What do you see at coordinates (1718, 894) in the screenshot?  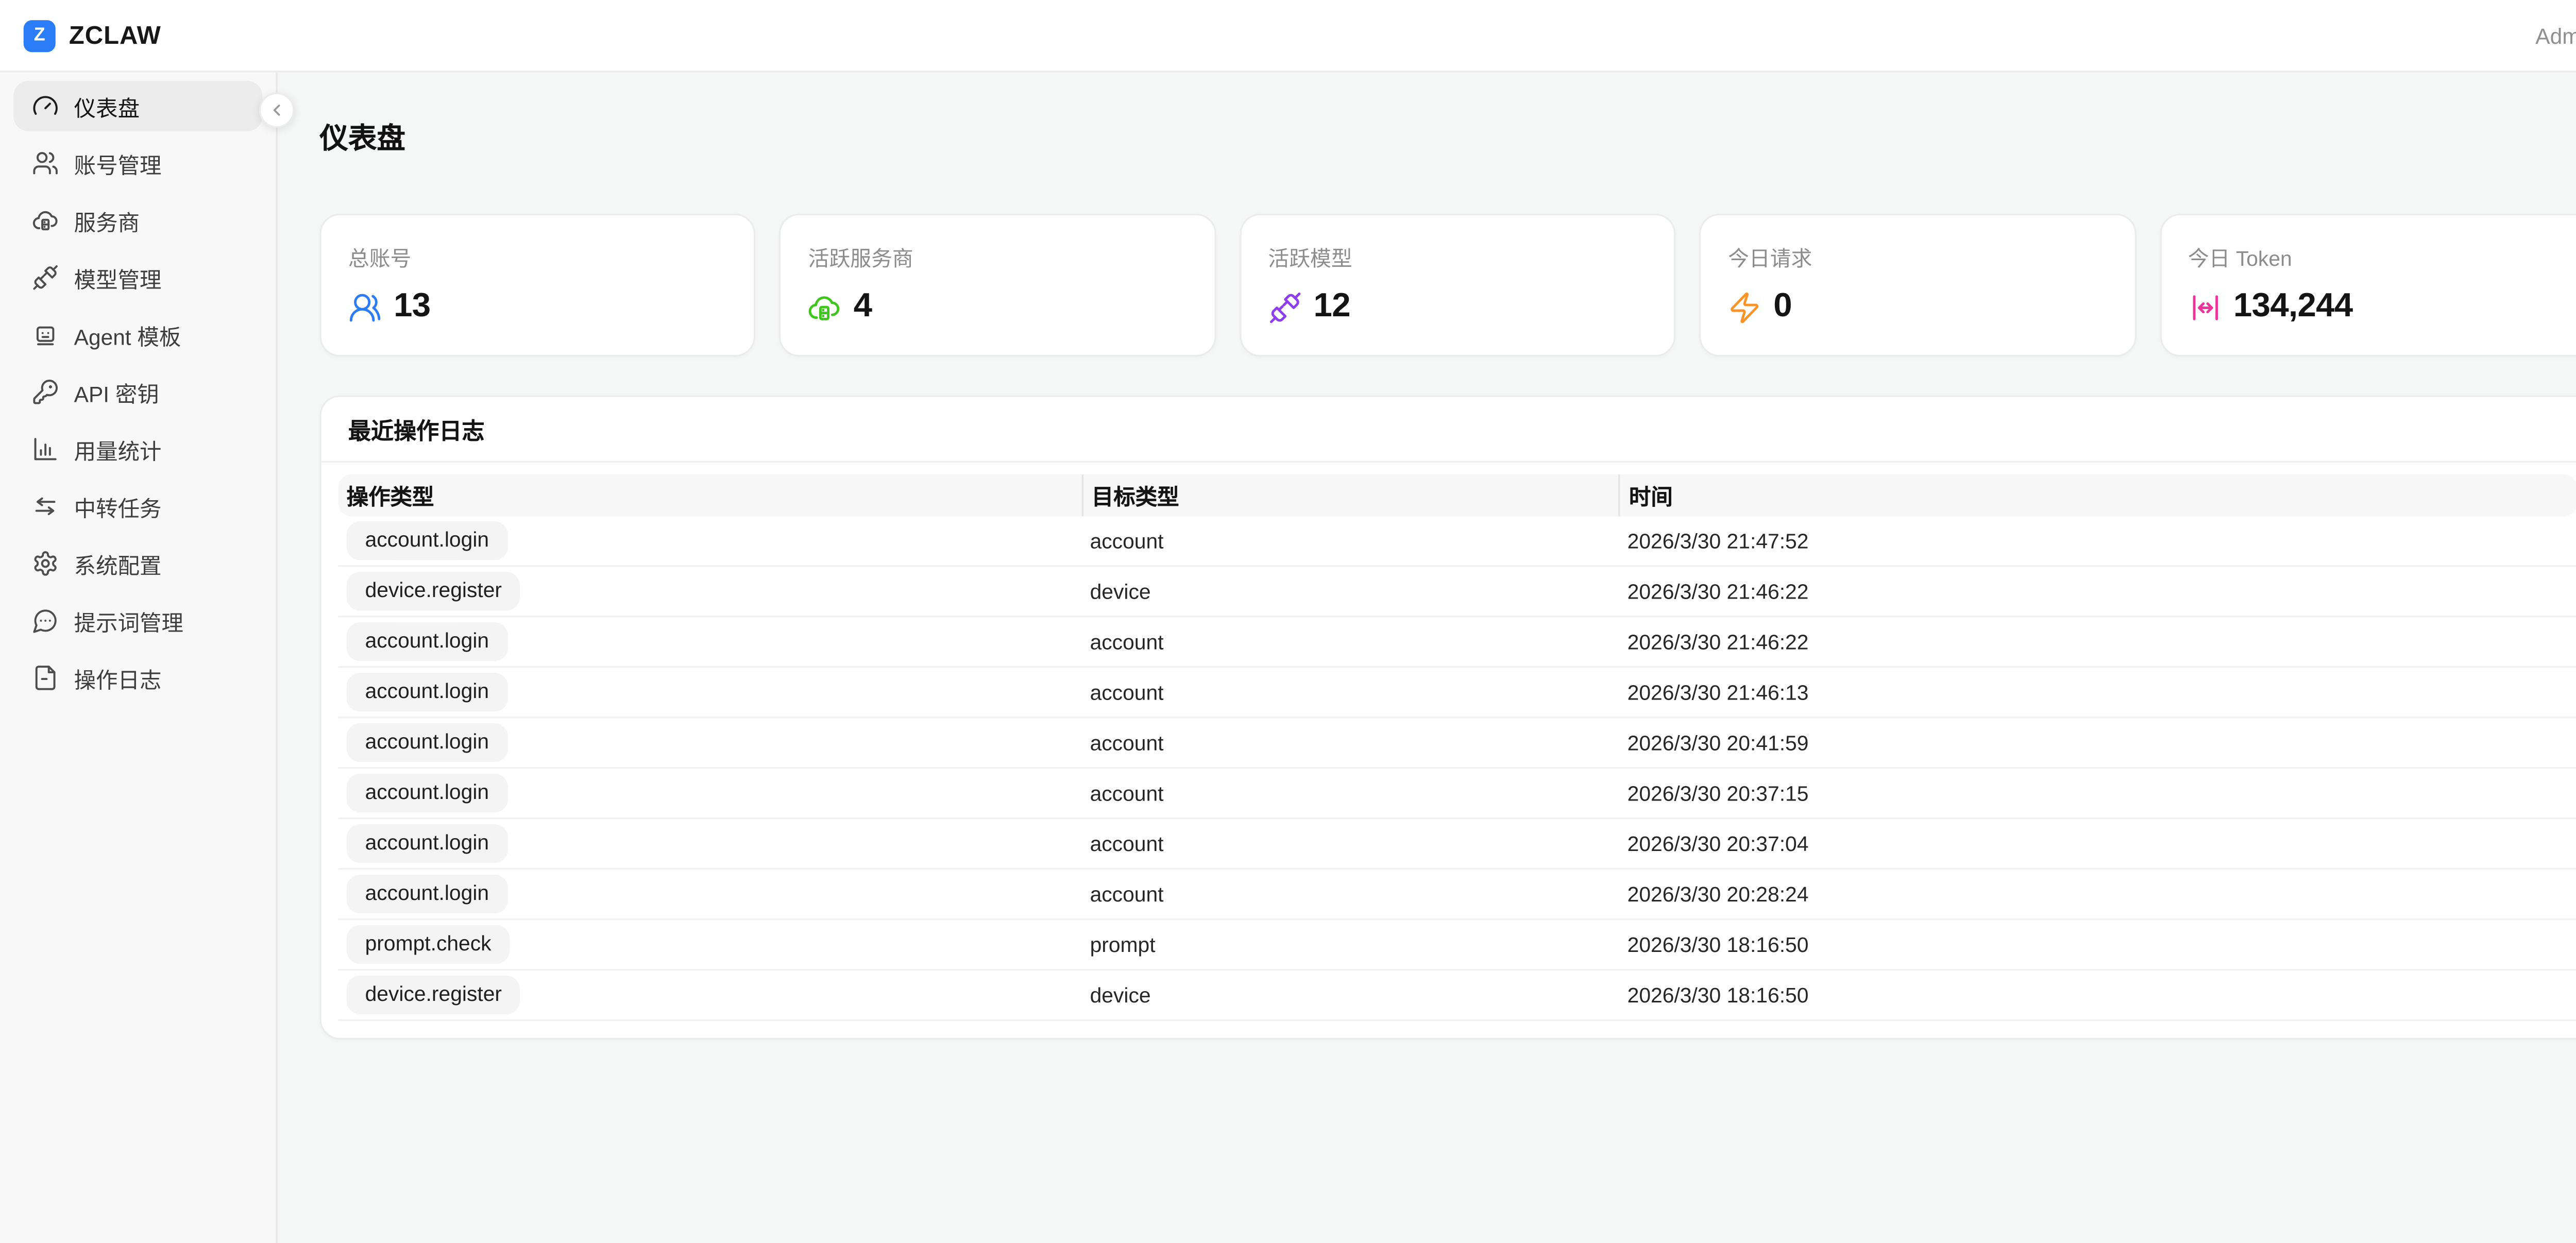 I see `time-cell: 2026/3/30 20:28:24` at bounding box center [1718, 894].